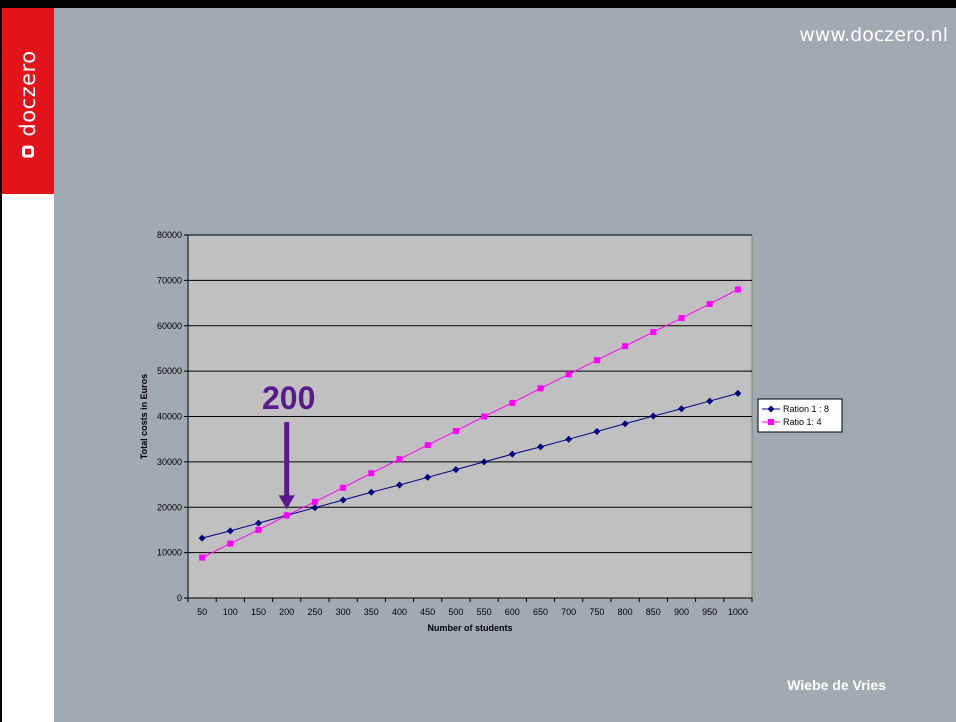  What do you see at coordinates (709, 612) in the screenshot?
I see `x-tick-label: 950` at bounding box center [709, 612].